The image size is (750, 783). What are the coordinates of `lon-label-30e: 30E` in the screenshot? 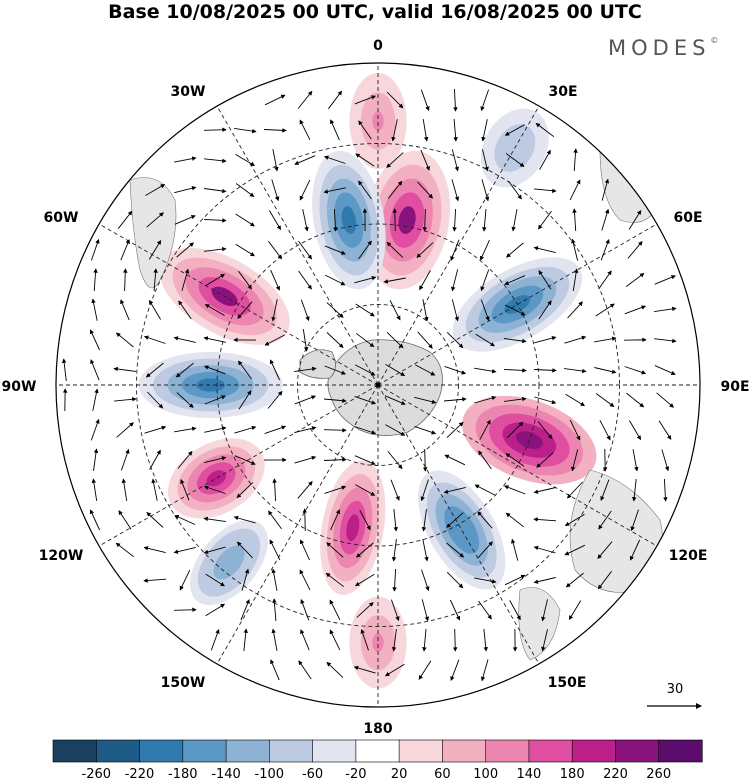 It's located at (562, 92).